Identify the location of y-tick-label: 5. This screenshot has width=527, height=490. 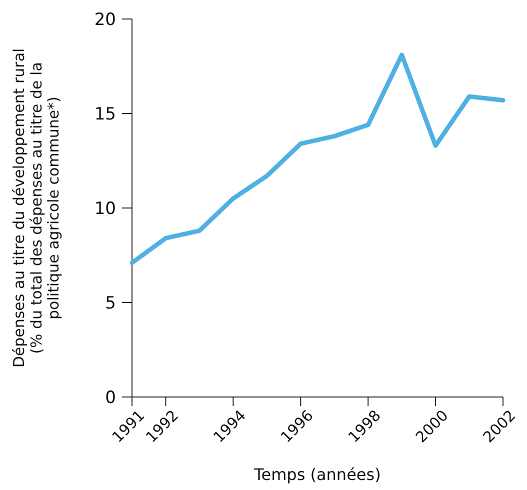
(110, 303).